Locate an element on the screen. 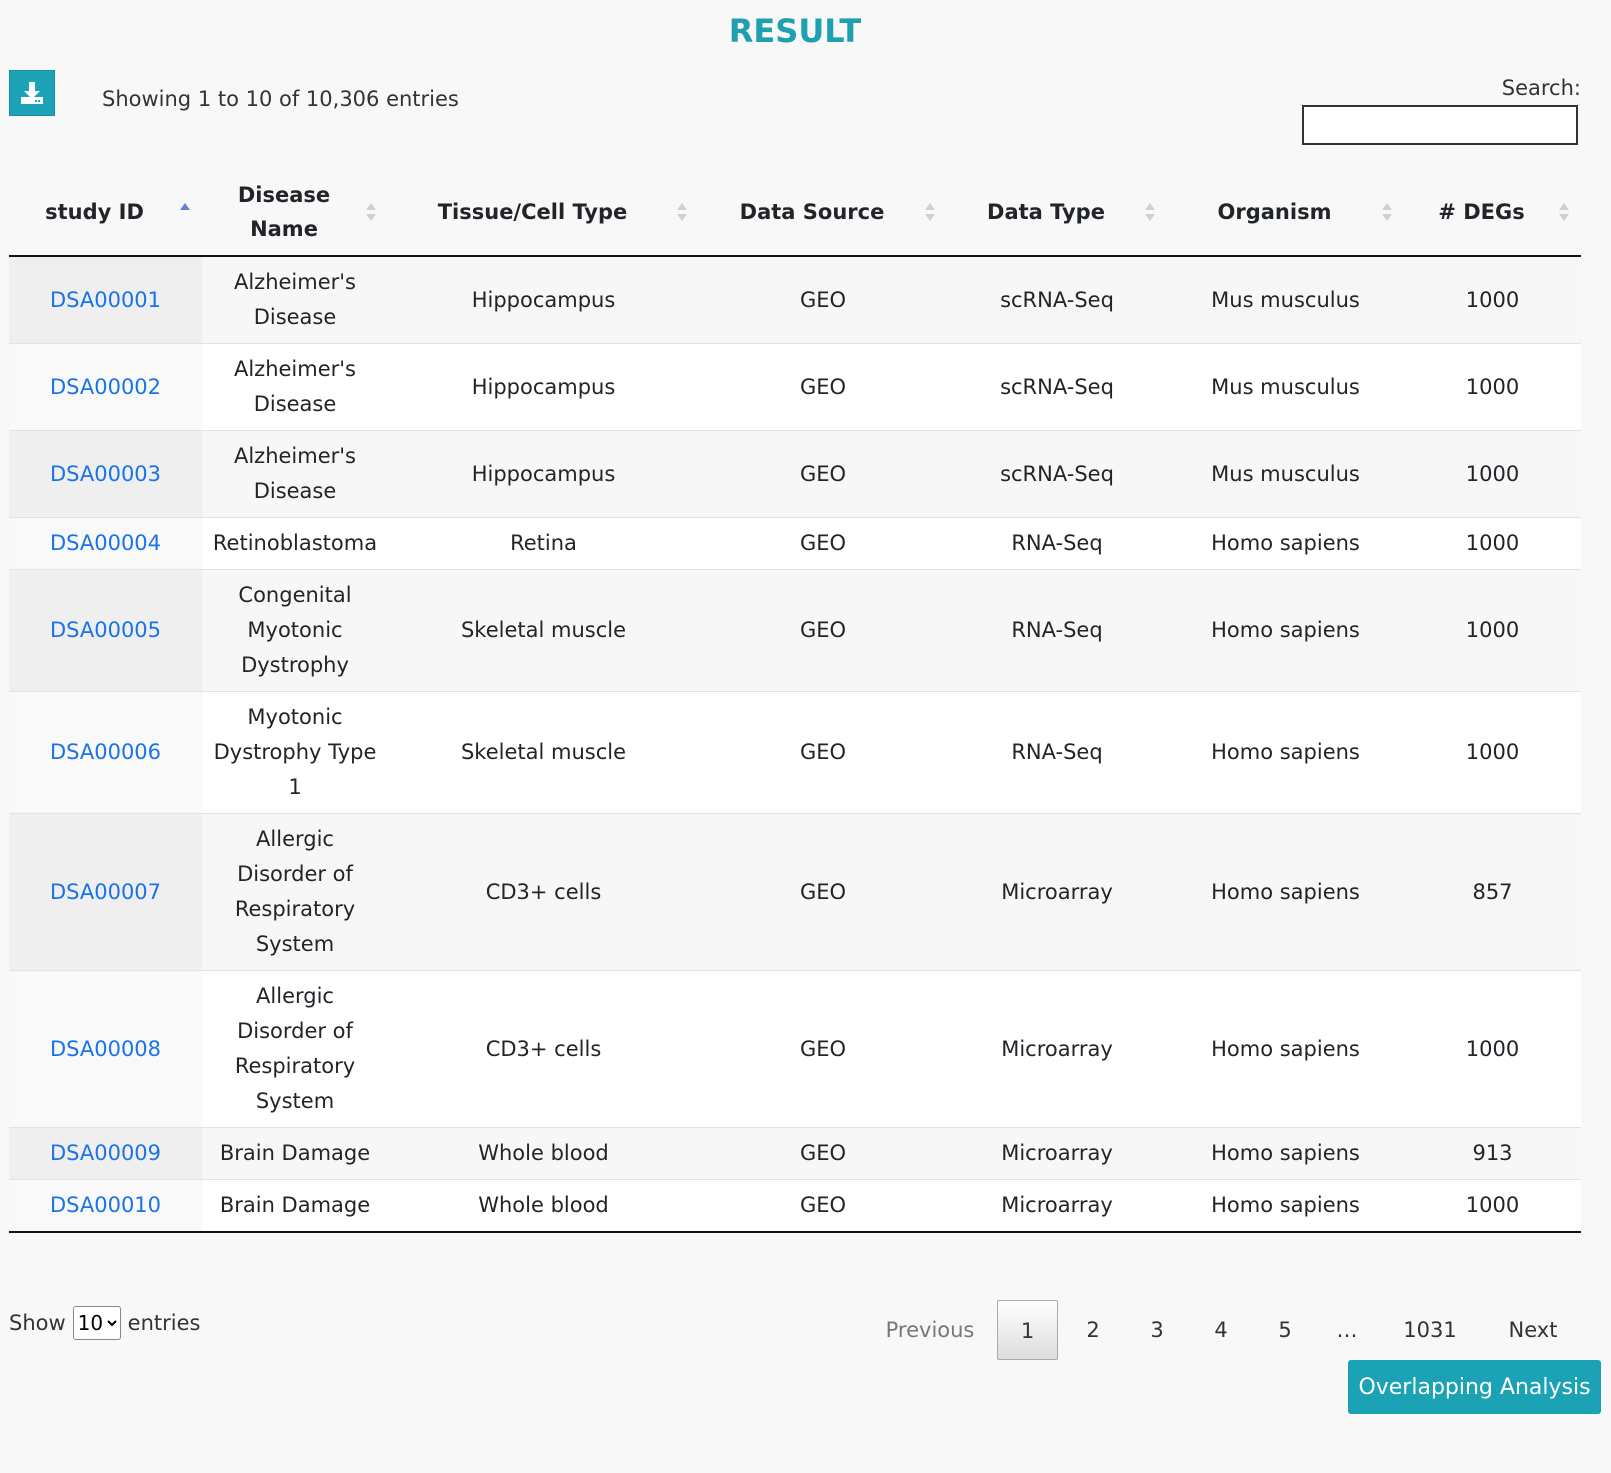 This screenshot has width=1611, height=1473. column-header-label: Data Source is located at coordinates (812, 211).